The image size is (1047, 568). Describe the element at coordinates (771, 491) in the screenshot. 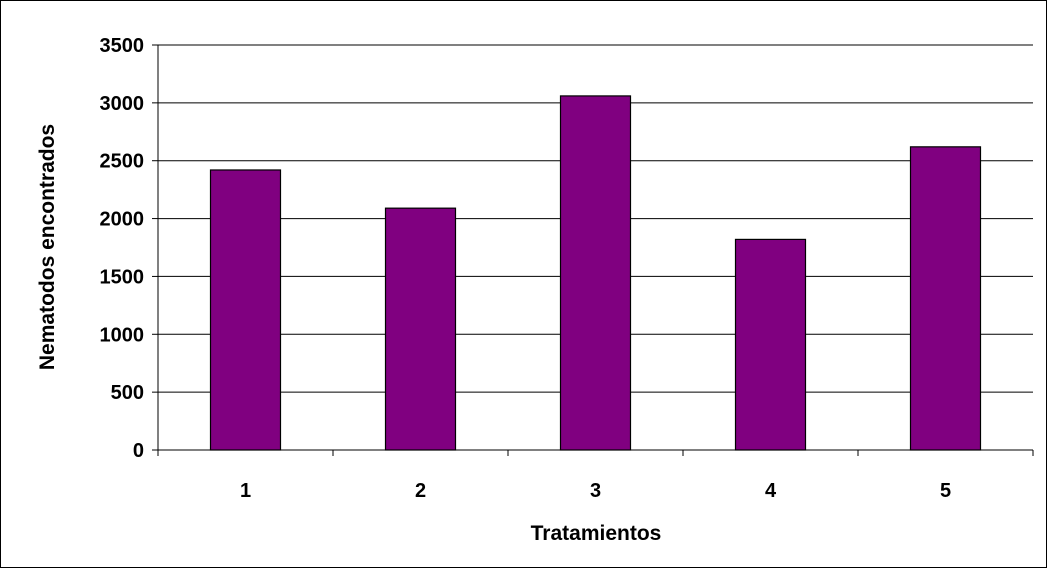

I see `x-tick-label: 4` at that location.